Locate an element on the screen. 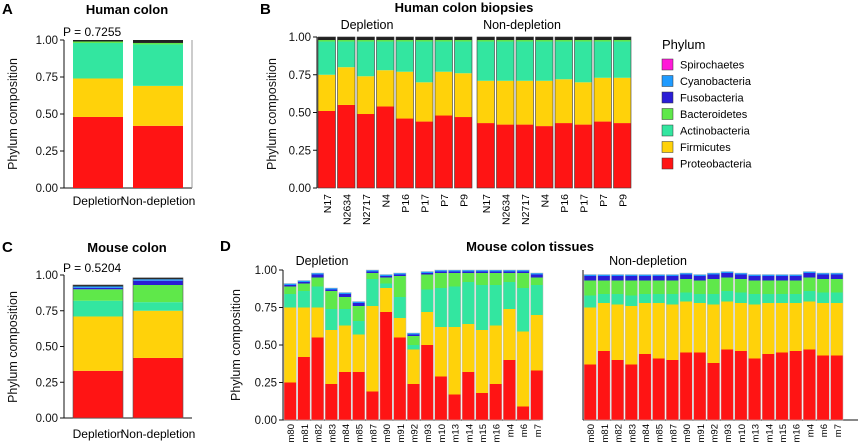 The image size is (860, 447). x-category-label: m16 is located at coordinates (797, 433).